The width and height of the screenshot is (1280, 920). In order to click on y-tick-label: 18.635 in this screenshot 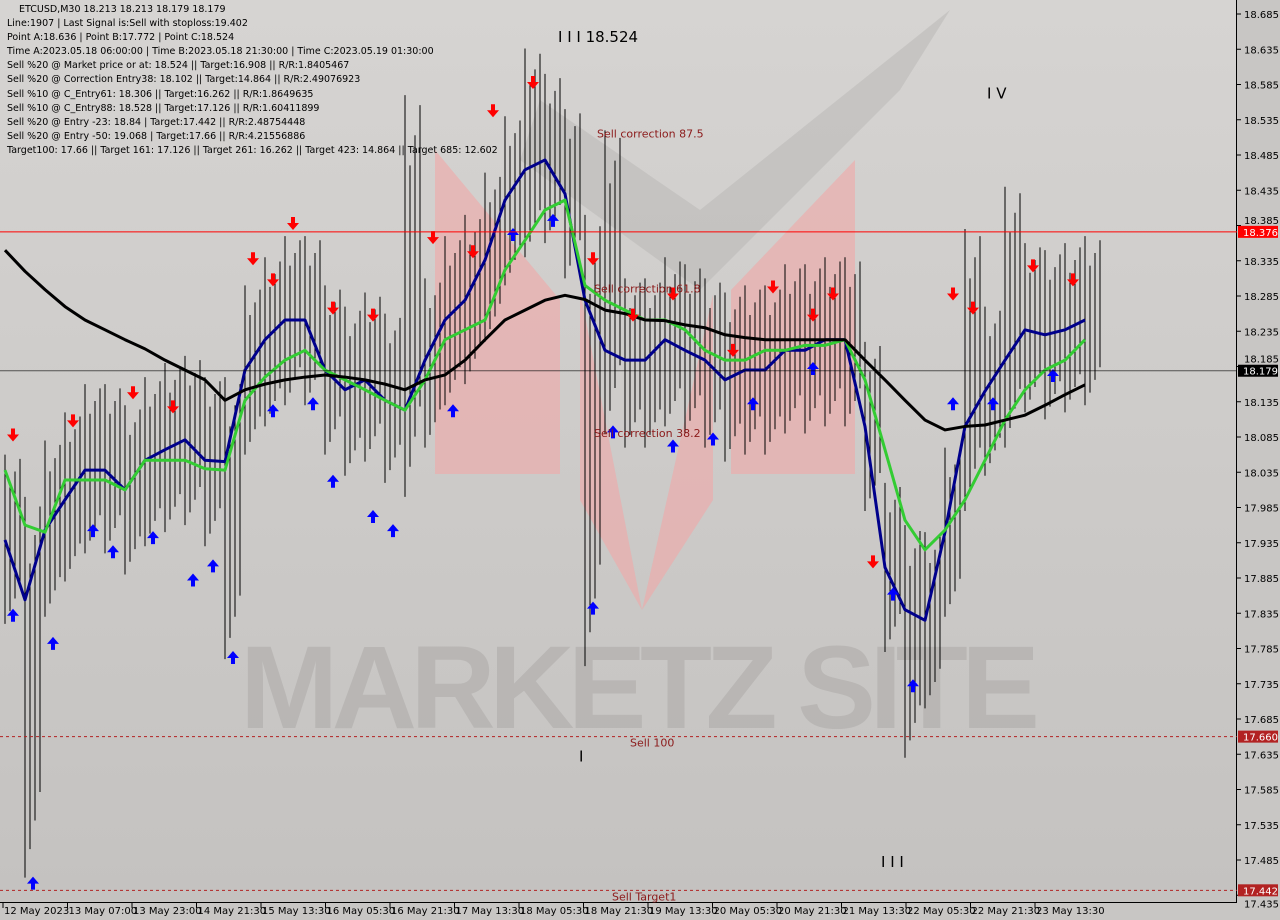, I will do `click(1261, 50)`.